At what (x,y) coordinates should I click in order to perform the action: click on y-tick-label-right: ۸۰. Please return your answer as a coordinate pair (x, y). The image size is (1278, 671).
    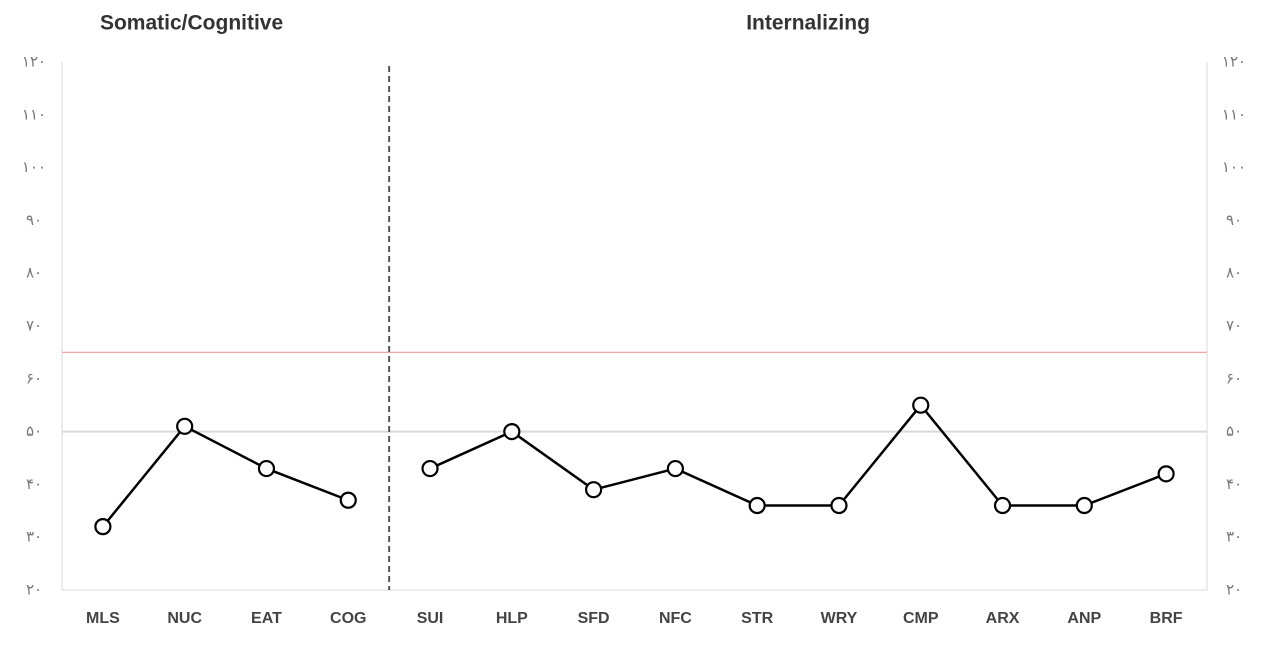
    Looking at the image, I should click on (1234, 273).